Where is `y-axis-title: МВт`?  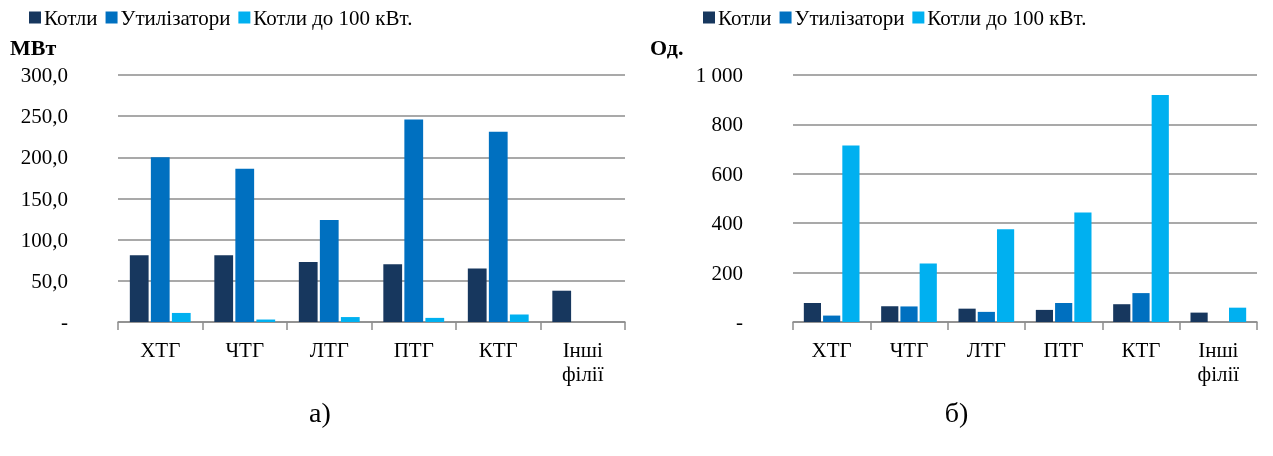
y-axis-title: МВт is located at coordinates (33, 47).